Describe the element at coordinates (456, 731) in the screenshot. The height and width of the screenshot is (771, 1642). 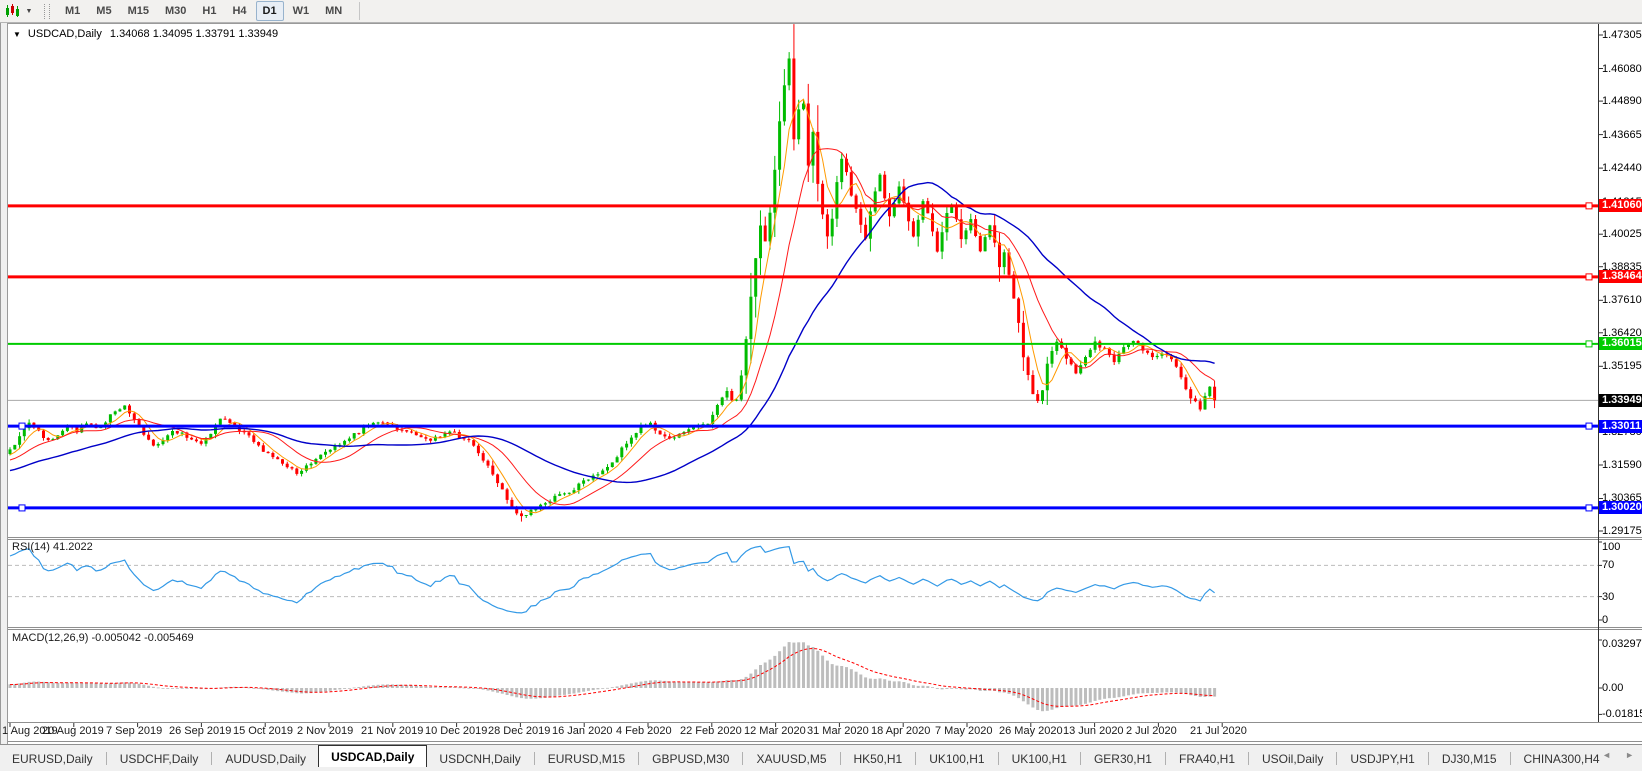
I see `date-label: 10 Dec 2019` at that location.